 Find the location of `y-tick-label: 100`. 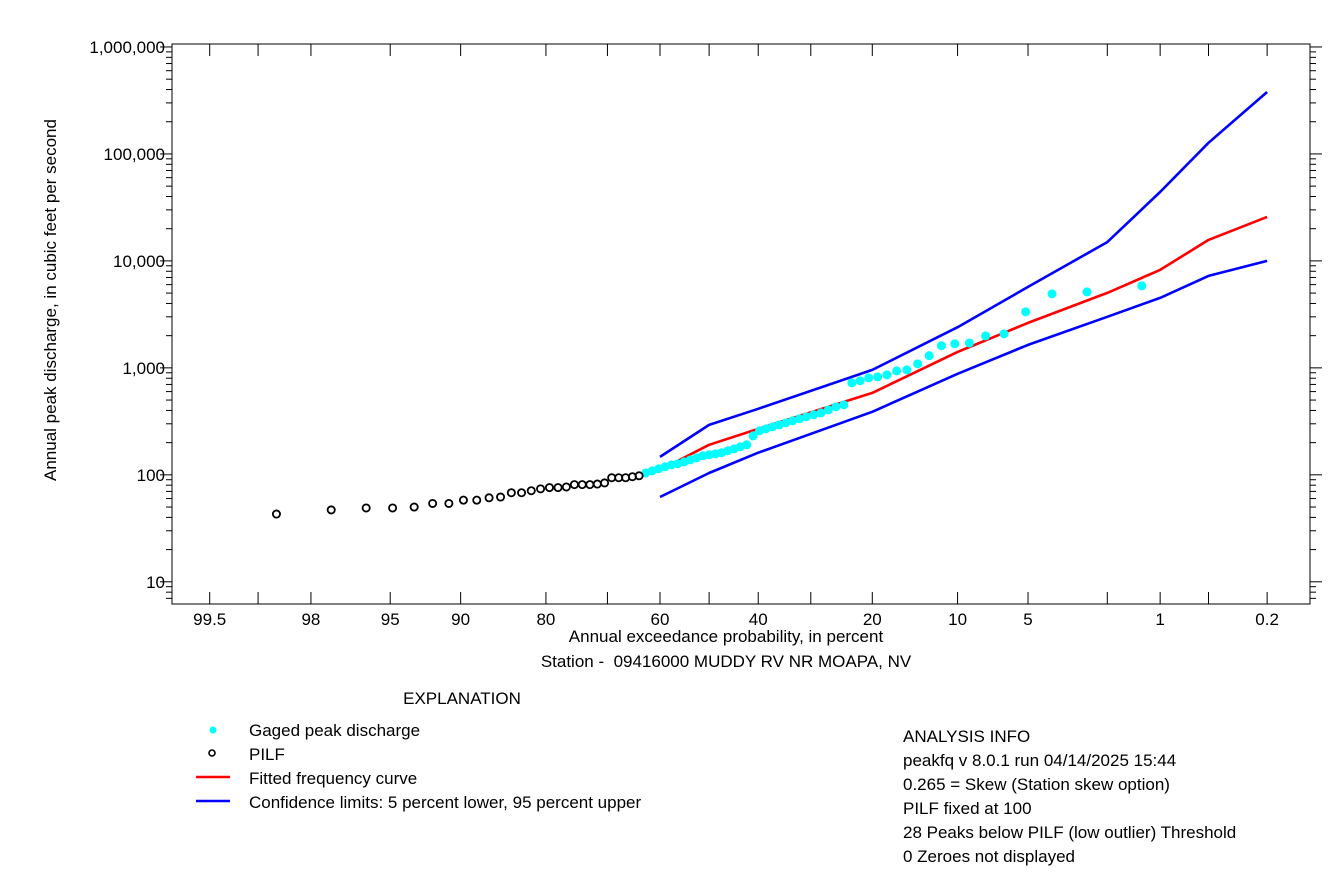

y-tick-label: 100 is located at coordinates (151, 475).